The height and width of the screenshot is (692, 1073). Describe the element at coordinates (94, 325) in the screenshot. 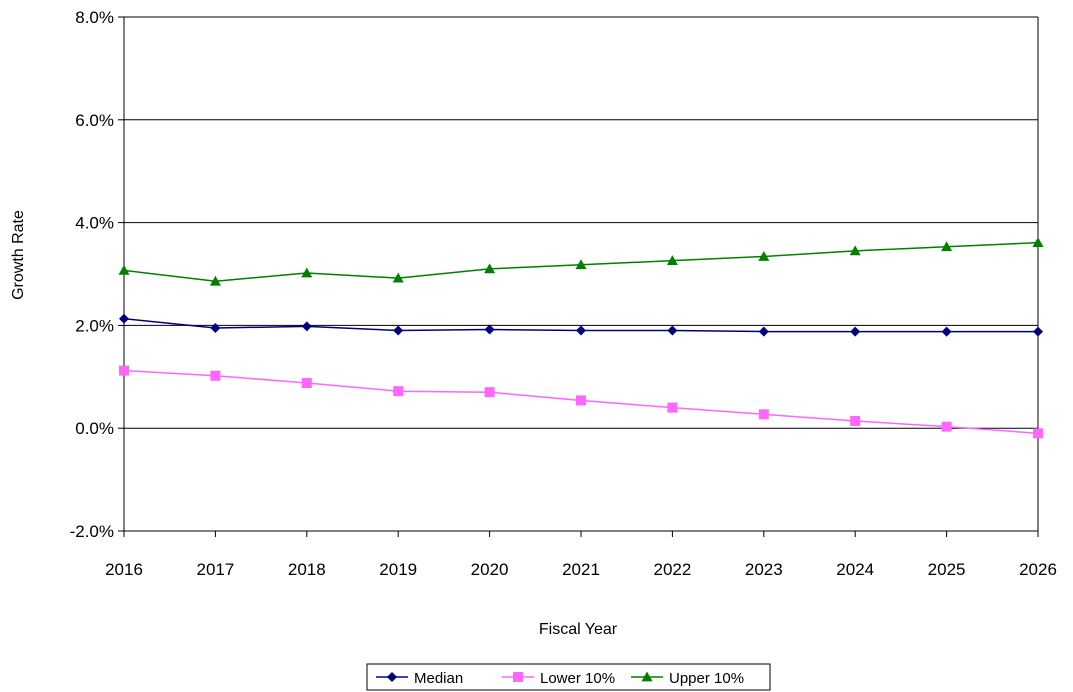

I see `y-tick-label: 2.0%` at that location.